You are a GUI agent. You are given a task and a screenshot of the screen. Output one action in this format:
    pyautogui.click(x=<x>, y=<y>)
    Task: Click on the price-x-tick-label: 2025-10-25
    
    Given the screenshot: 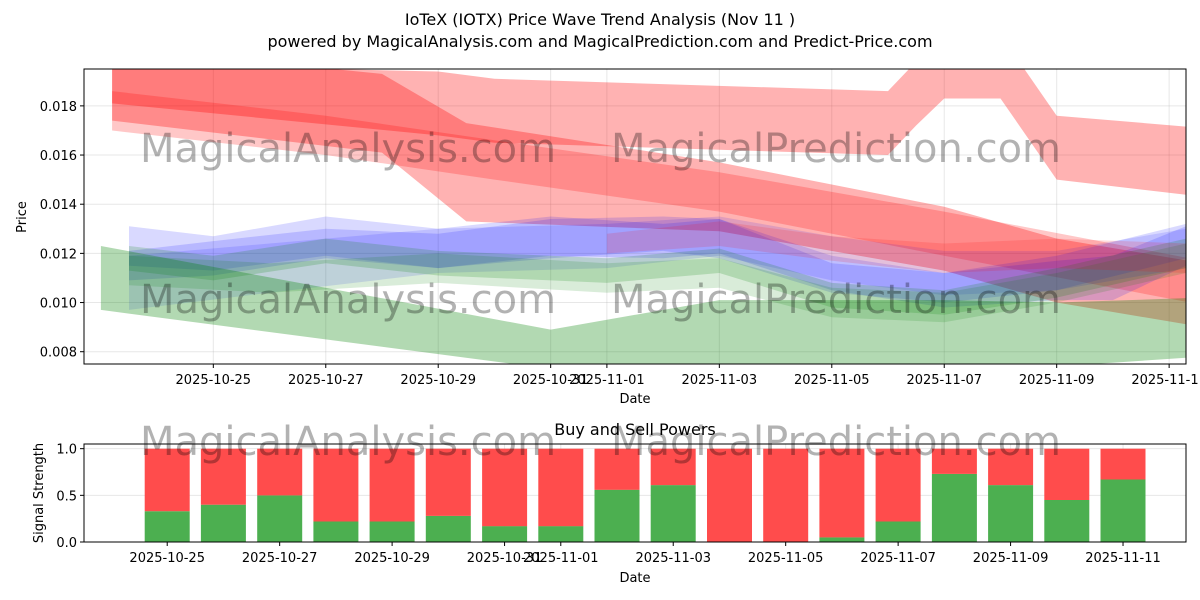 What is the action you would take?
    pyautogui.click(x=214, y=380)
    